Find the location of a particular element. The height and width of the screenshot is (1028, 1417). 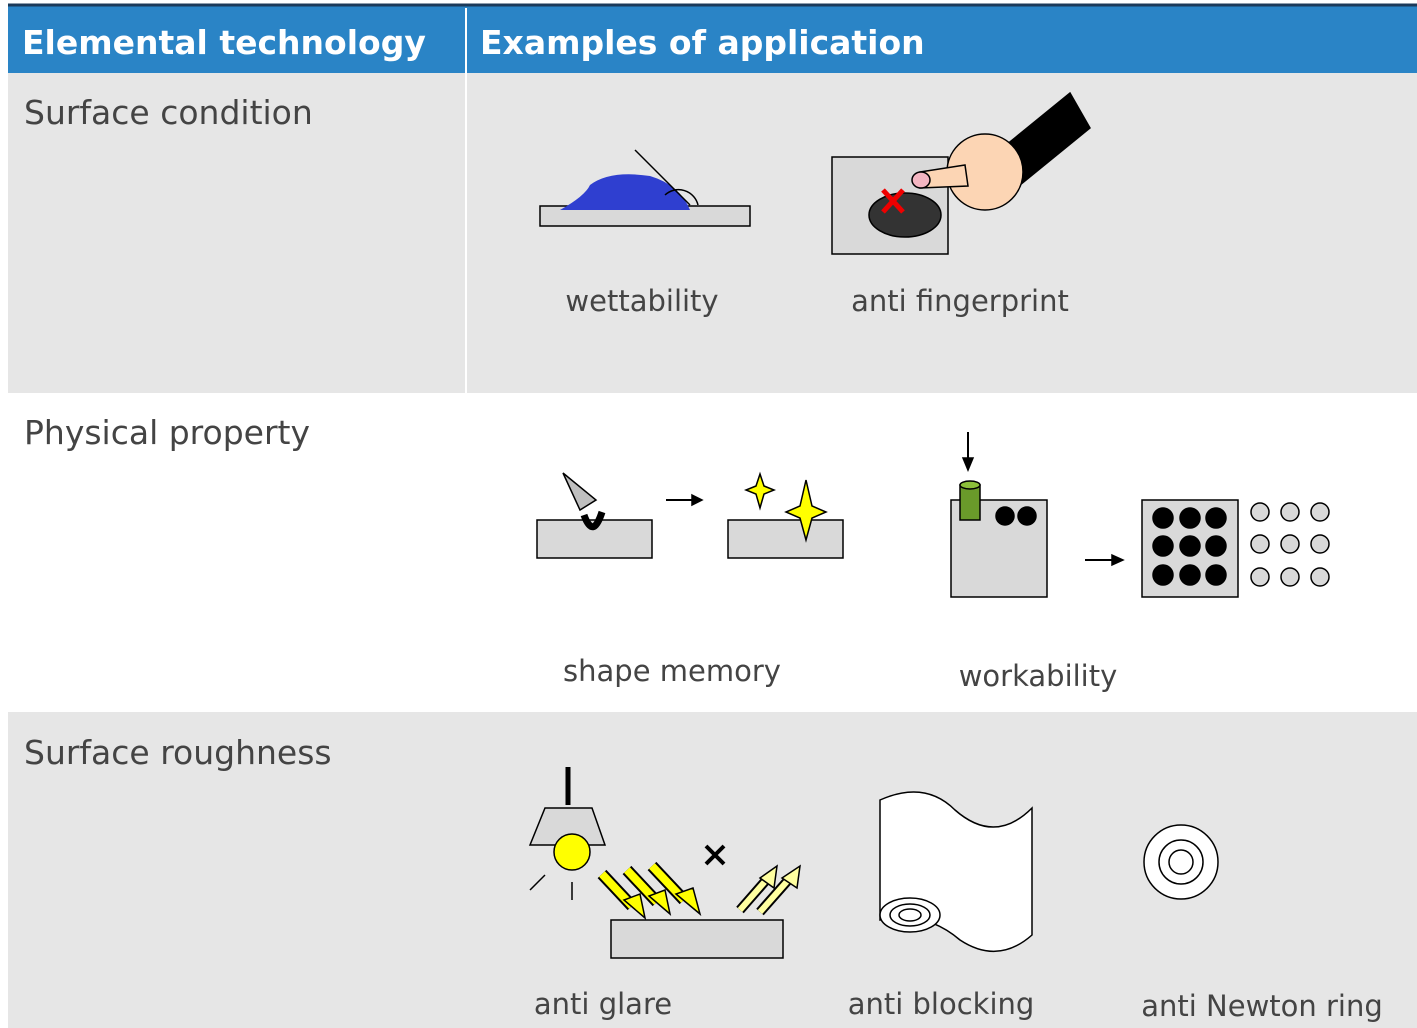

newton-ring-icon is located at coordinates (1181, 862).